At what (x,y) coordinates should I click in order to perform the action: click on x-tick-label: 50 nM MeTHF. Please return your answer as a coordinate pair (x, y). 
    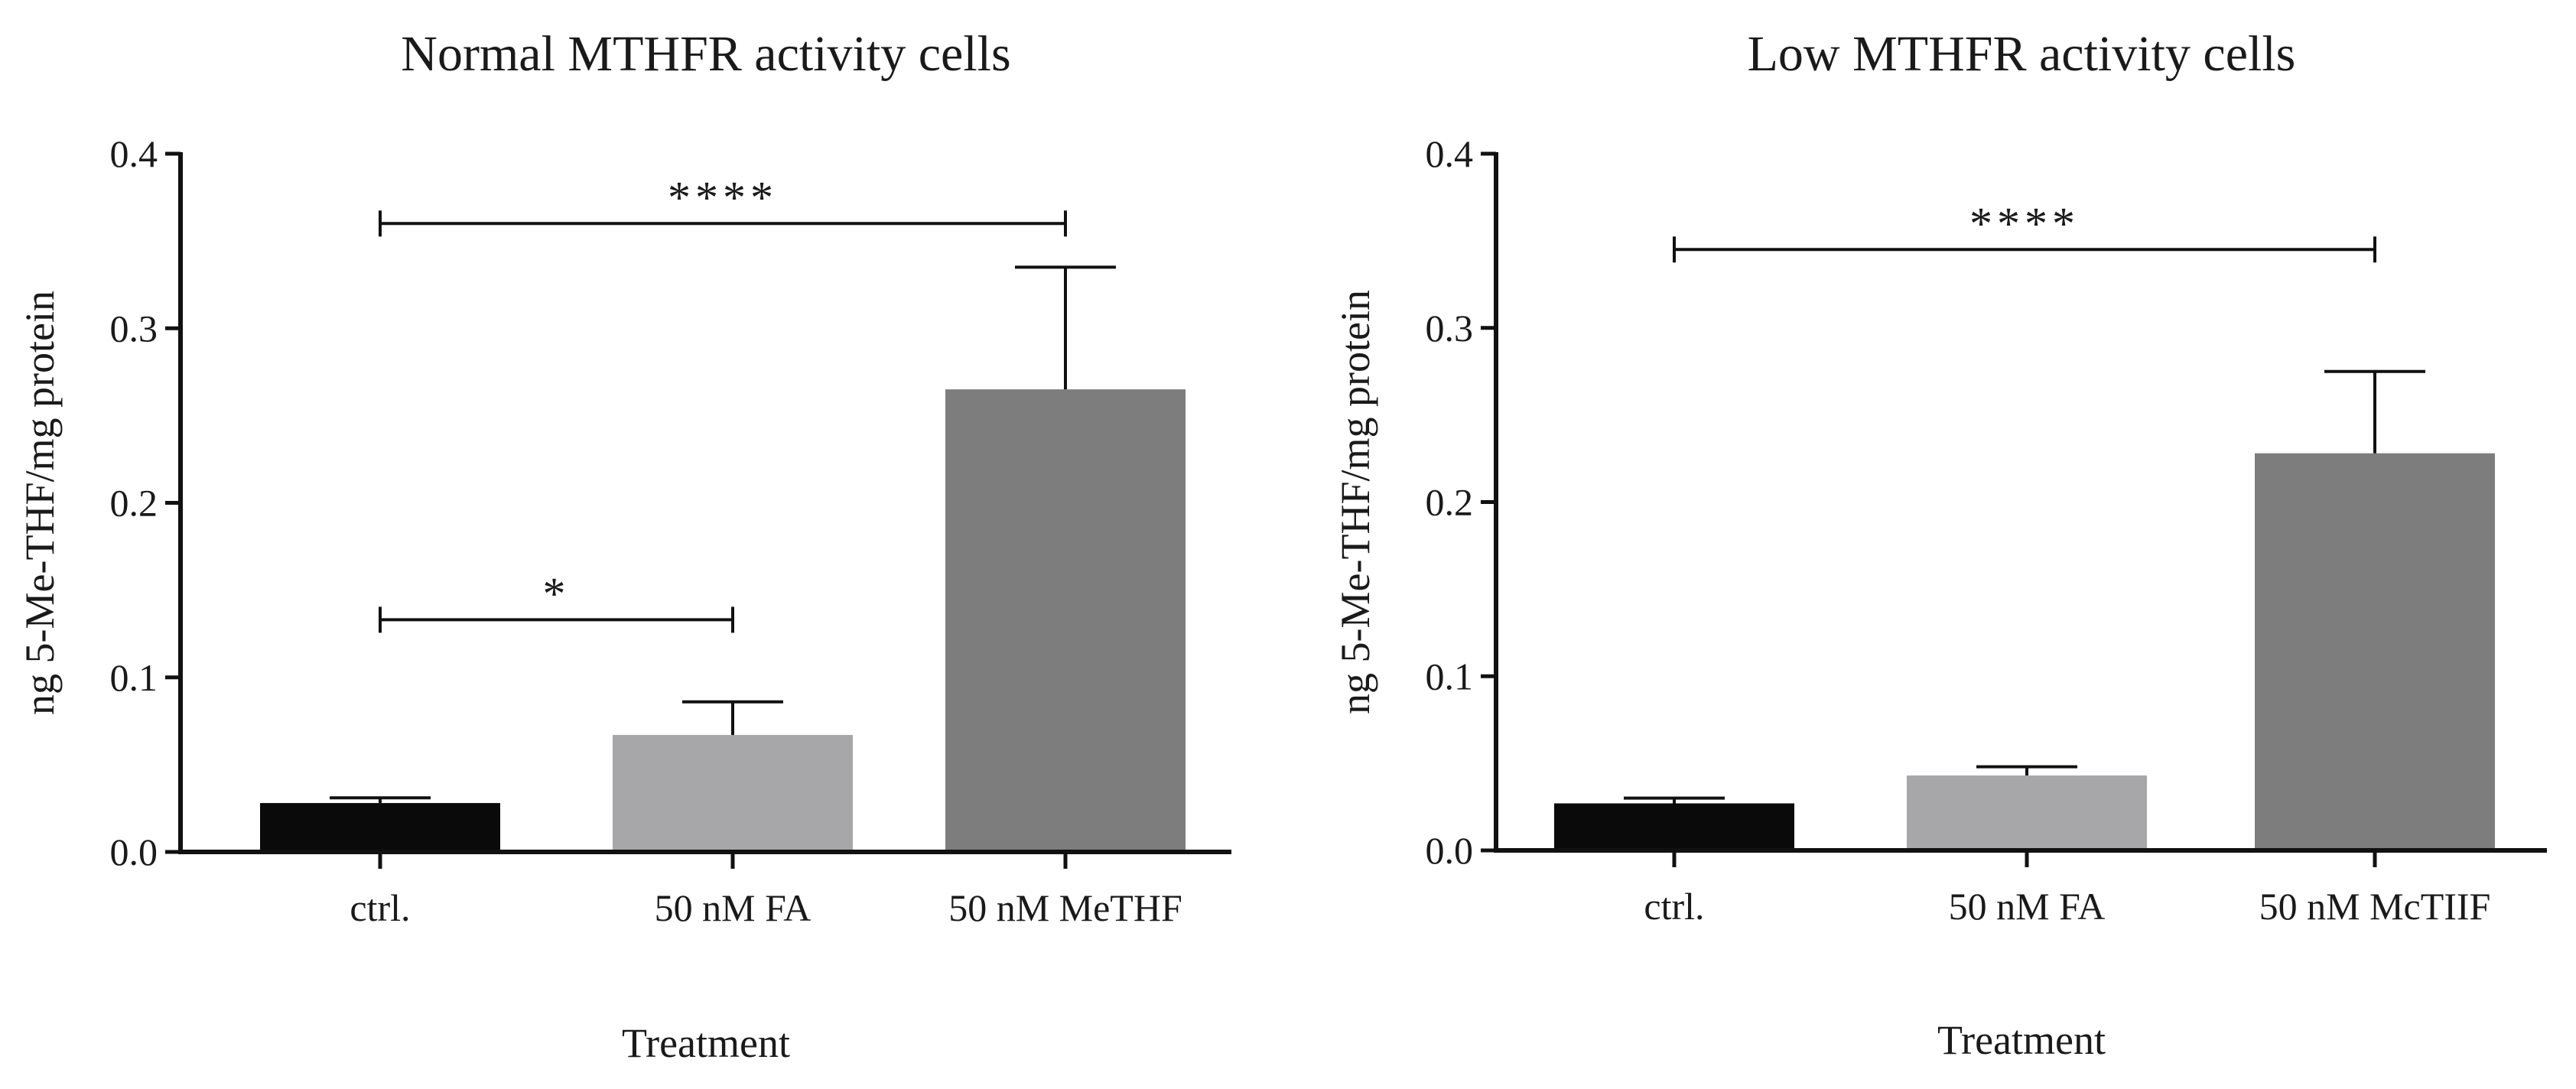
    Looking at the image, I should click on (1065, 908).